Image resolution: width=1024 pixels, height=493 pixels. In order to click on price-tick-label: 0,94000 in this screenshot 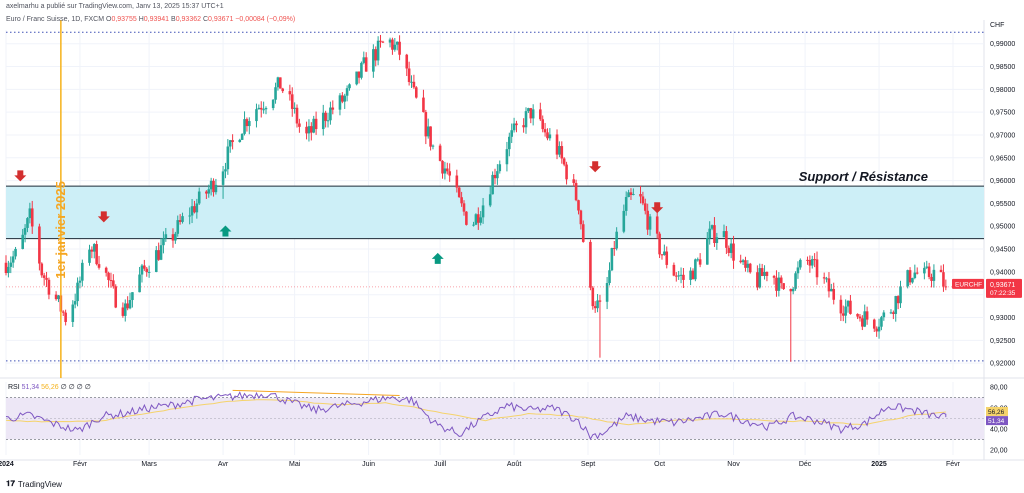, I will do `click(1002, 272)`.